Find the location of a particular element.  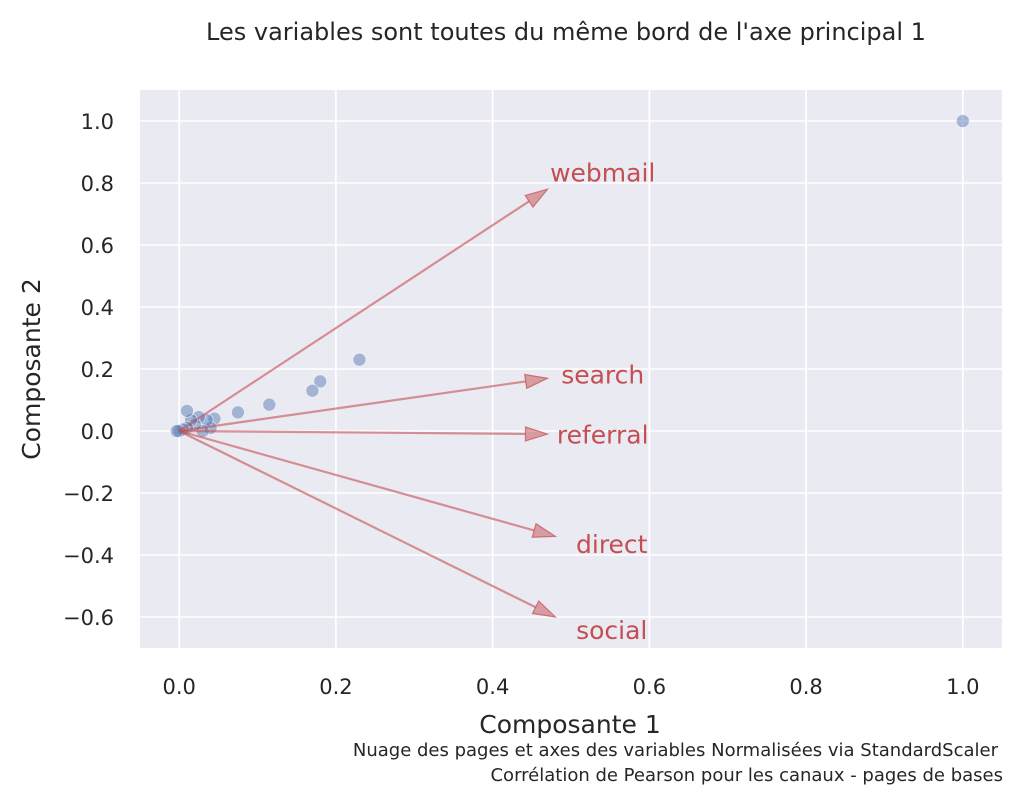

arrow-label-referral: referral is located at coordinates (603, 434).